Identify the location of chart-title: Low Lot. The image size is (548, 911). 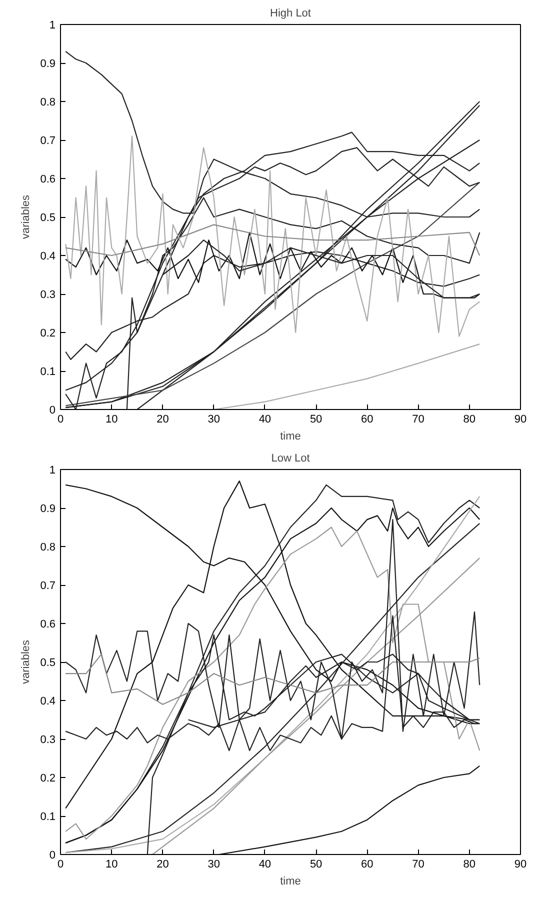
(290, 458).